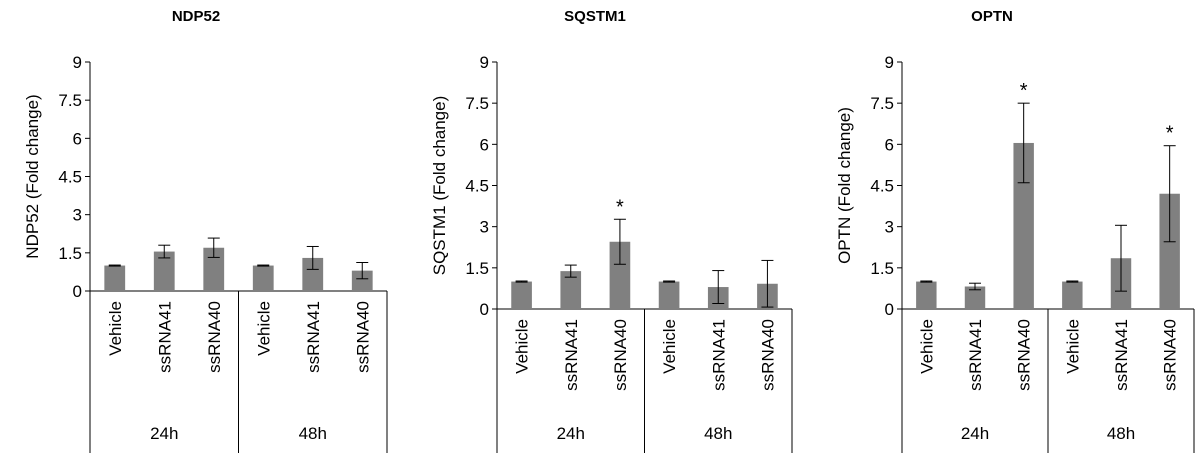  I want to click on chart-title: SQSTM1, so click(595, 16).